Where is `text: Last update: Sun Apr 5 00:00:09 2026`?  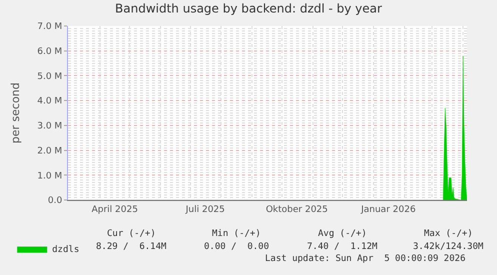 text: Last update: Sun Apr 5 00:00:09 2026 is located at coordinates (365, 259).